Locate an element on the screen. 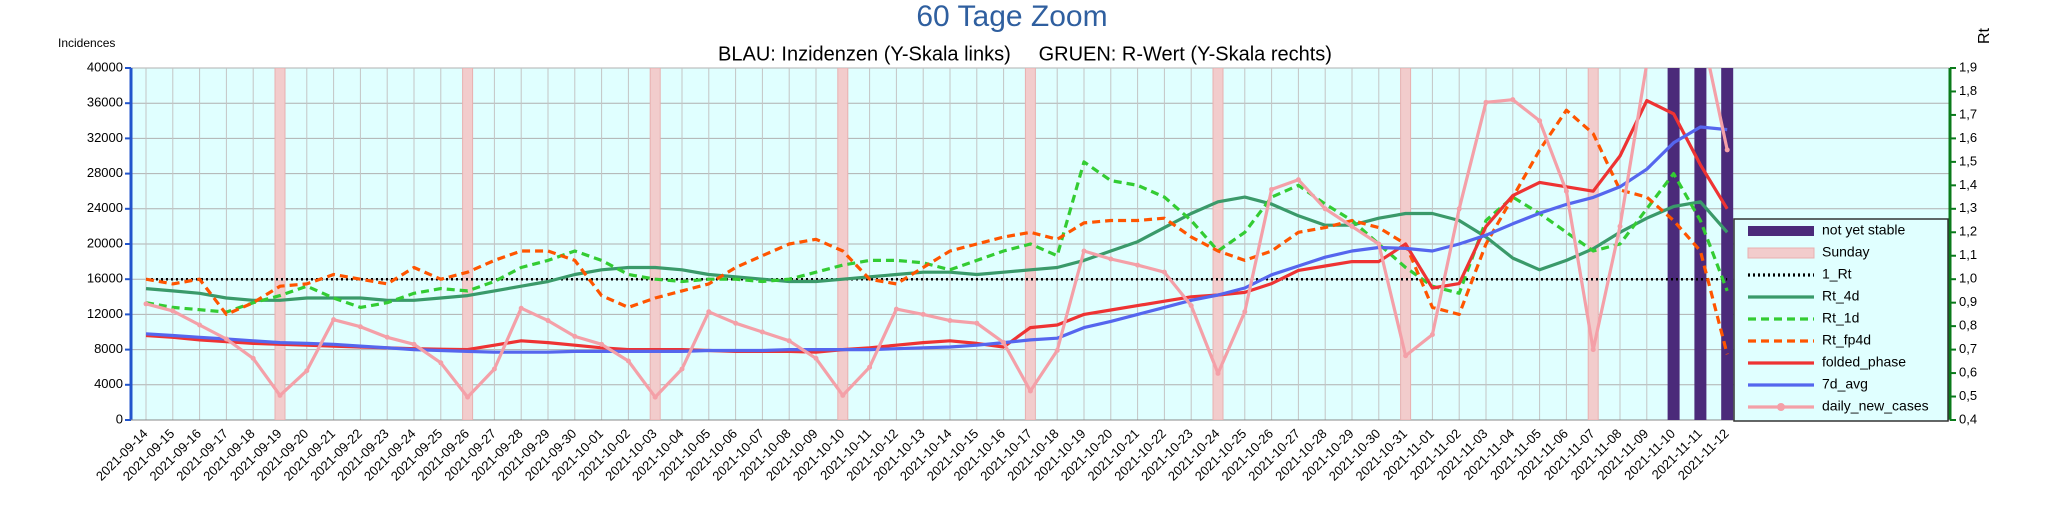  y2-tick-label: 0,6 is located at coordinates (1968, 372).